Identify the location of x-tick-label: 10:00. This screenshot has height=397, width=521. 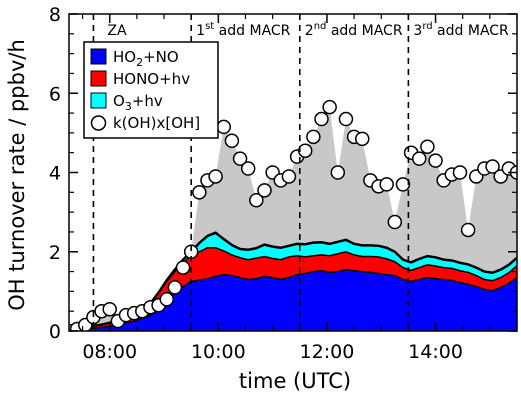
(218, 352).